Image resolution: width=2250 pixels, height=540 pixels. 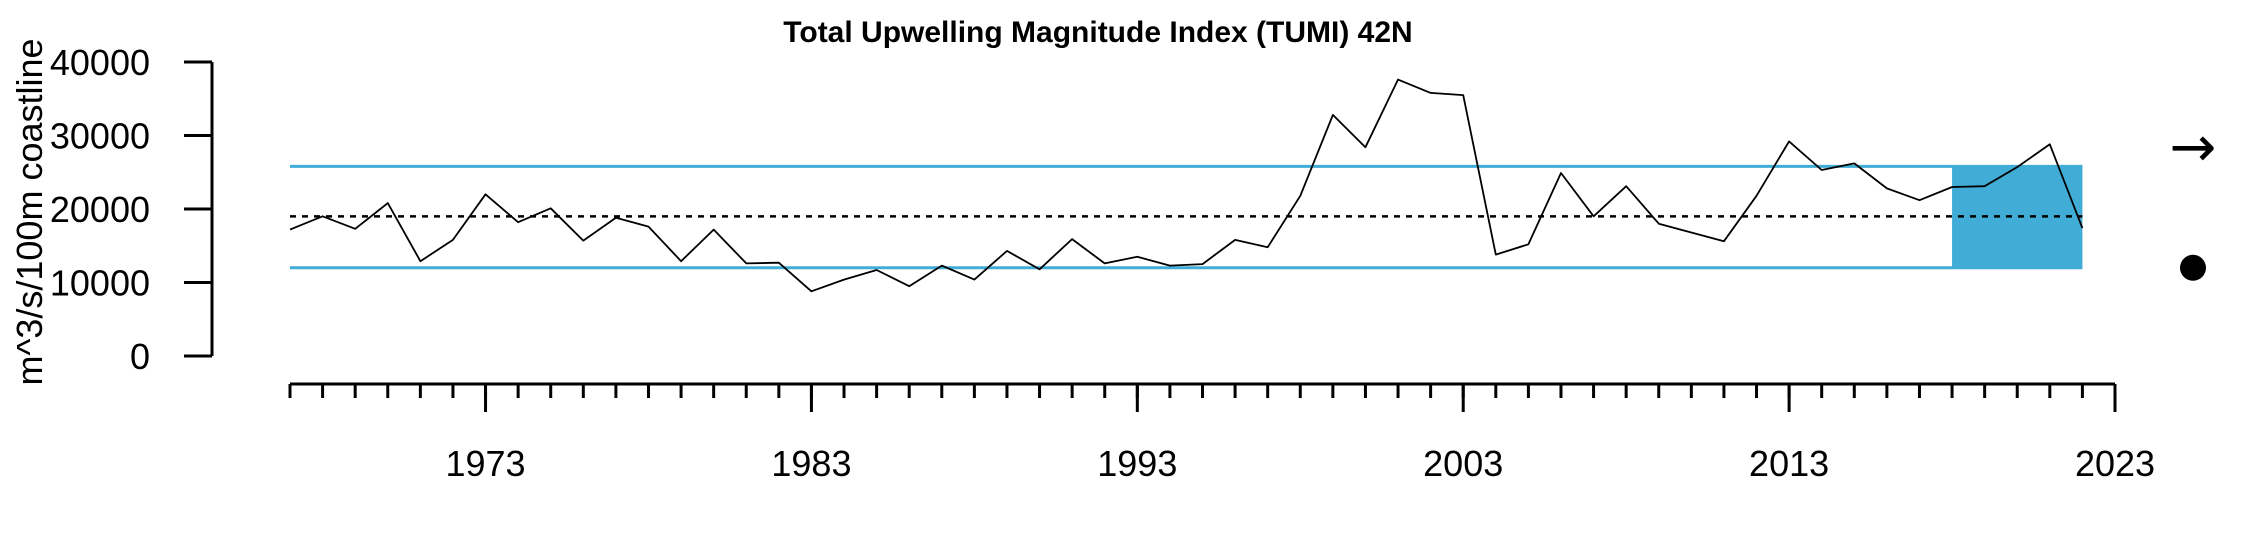 What do you see at coordinates (100, 62) in the screenshot?
I see `y-tick-label: 40000` at bounding box center [100, 62].